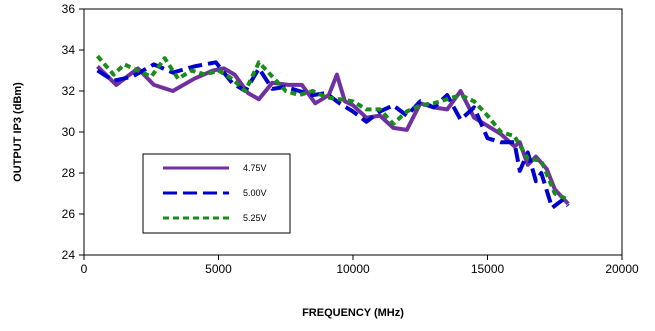  I want to click on legend-label: 5.00V, so click(255, 193).